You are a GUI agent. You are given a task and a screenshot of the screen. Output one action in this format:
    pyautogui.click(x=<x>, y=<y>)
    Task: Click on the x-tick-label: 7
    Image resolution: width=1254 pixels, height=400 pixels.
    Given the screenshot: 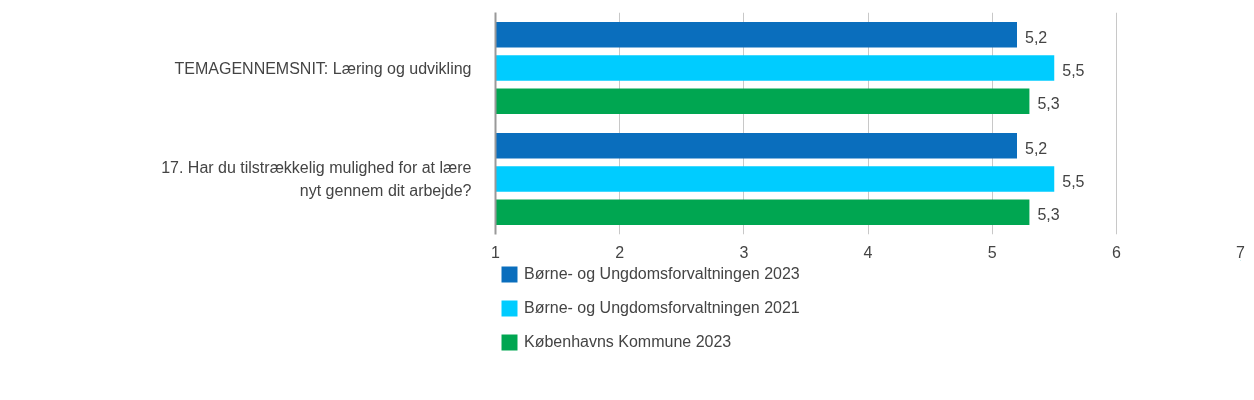 What is the action you would take?
    pyautogui.click(x=1241, y=252)
    